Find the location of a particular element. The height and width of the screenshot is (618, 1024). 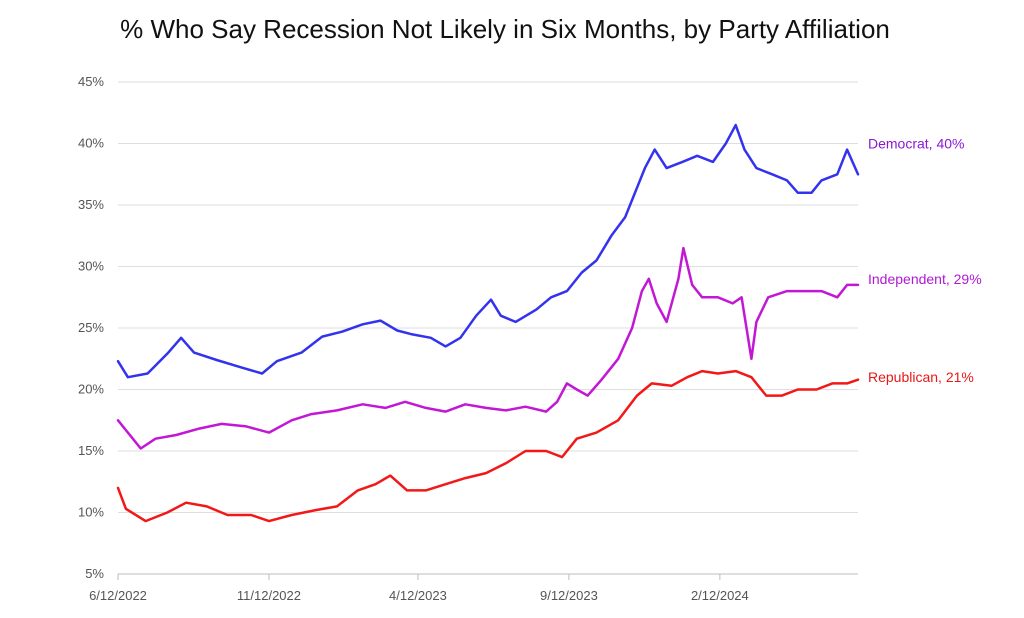

y-tick-label: 20% is located at coordinates (91, 389).